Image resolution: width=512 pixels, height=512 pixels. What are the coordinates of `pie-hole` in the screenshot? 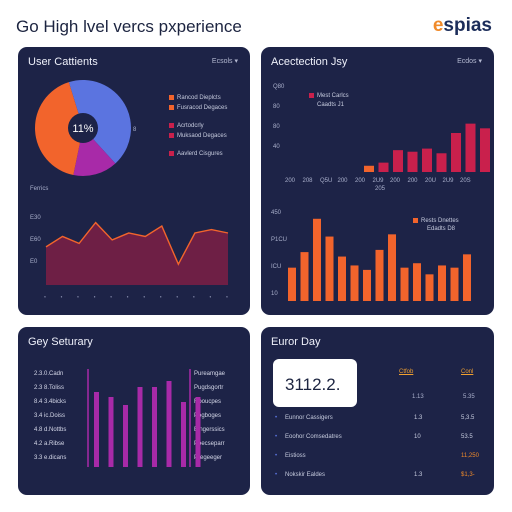 It's located at (83, 128).